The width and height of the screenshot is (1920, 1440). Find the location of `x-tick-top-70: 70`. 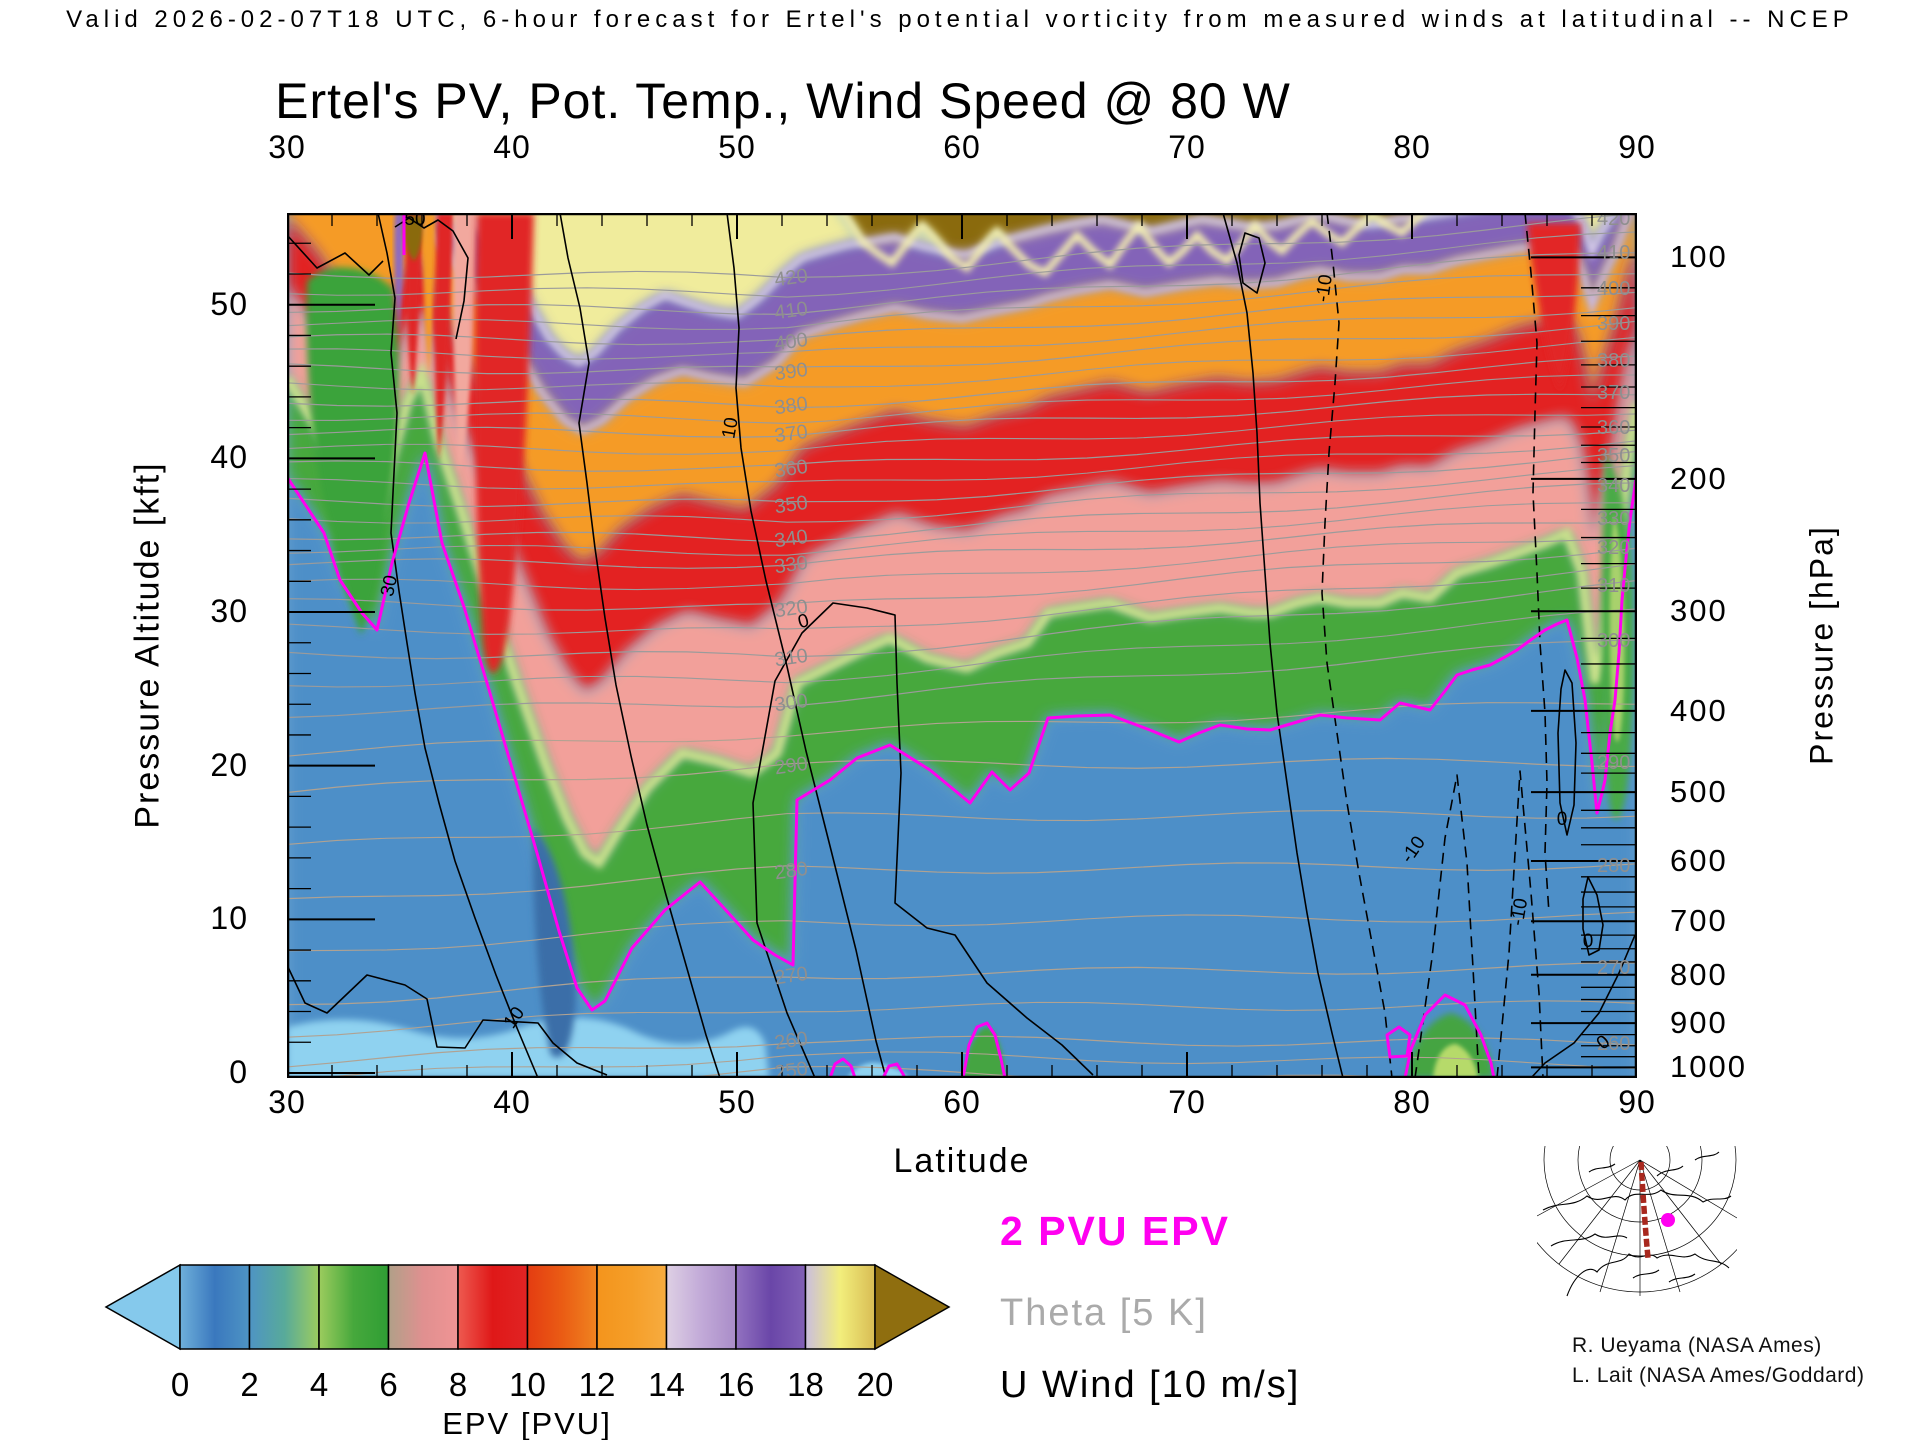

x-tick-top-70: 70 is located at coordinates (1187, 147).